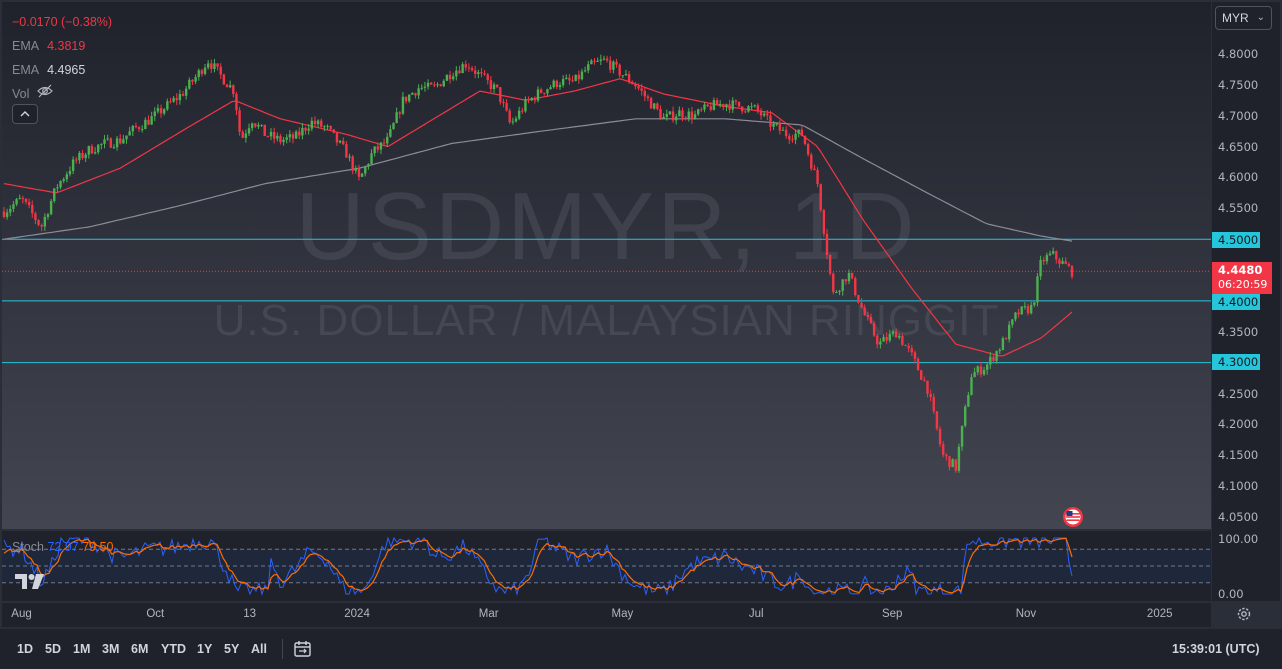  I want to click on chevron-down-icon: ⌄, so click(1260, 17).